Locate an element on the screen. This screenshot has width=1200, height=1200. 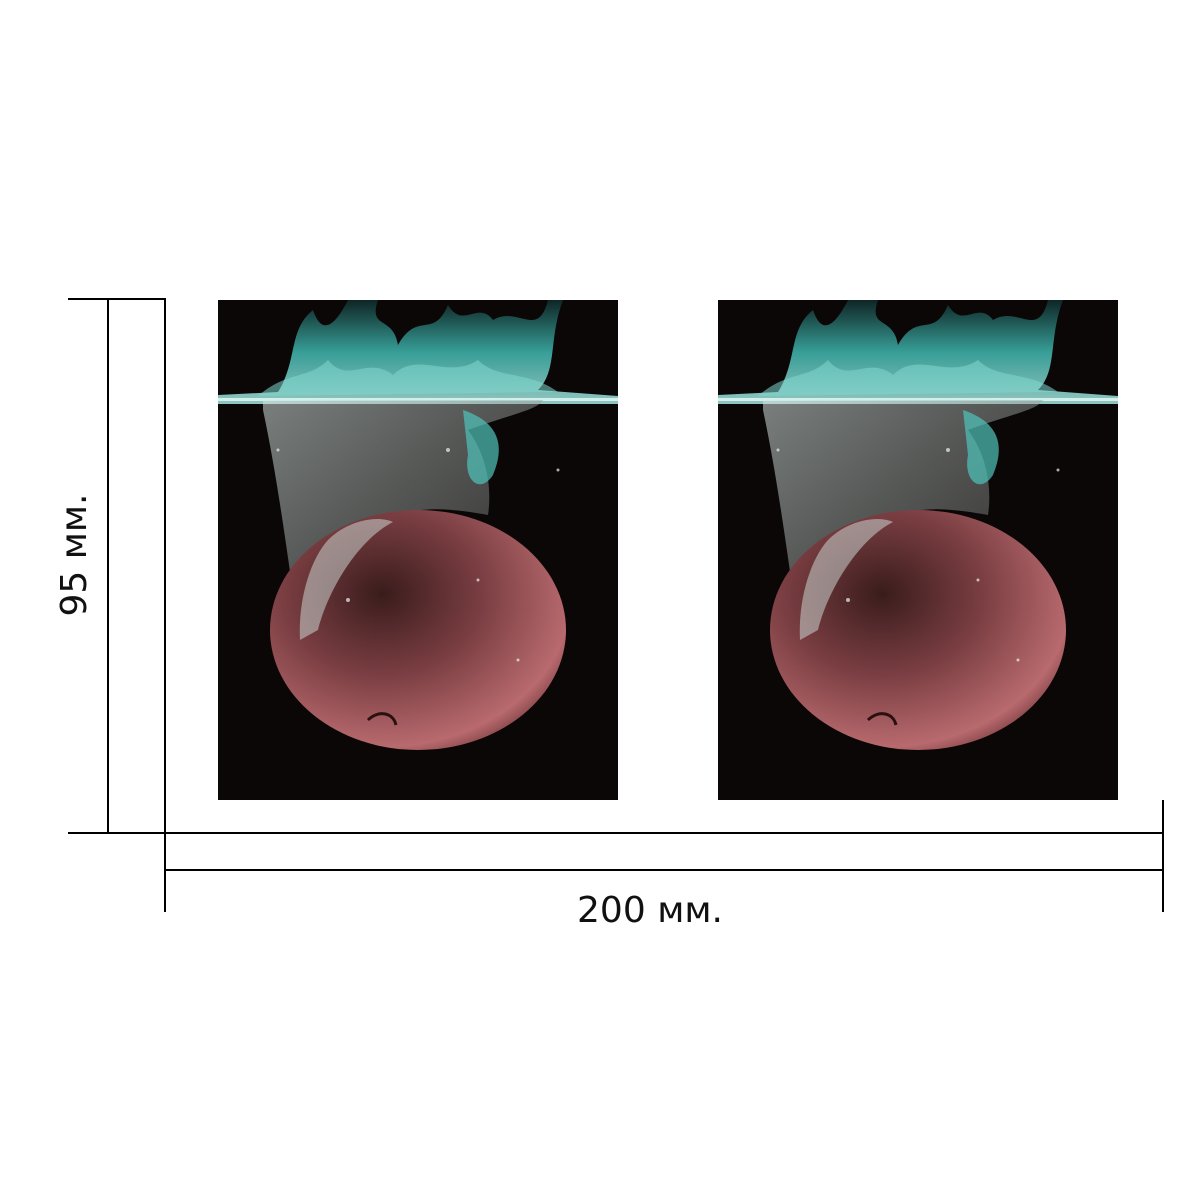
height-dimension-line-outer is located at coordinates (108, 566).